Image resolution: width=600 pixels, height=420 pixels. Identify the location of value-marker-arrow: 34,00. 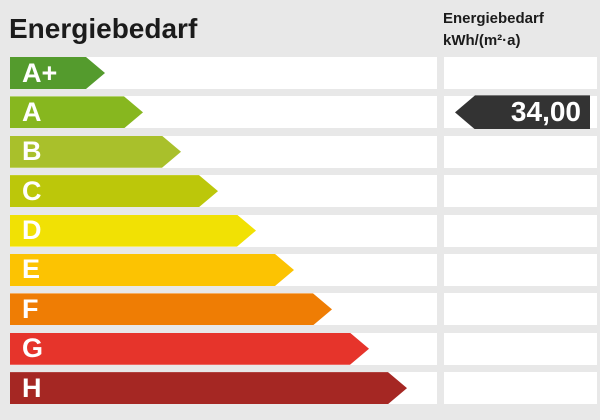
(522, 112).